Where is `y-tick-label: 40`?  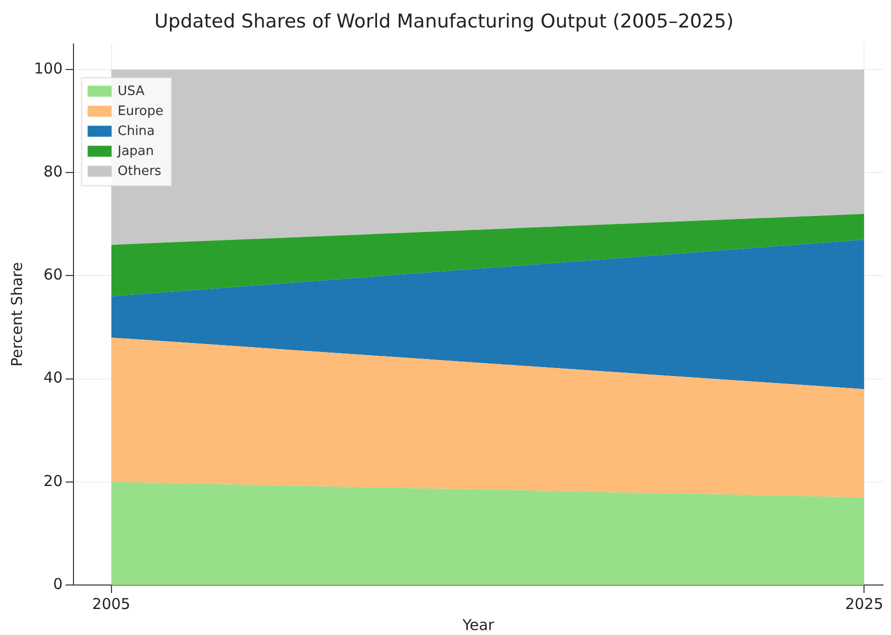 y-tick-label: 40 is located at coordinates (53, 377).